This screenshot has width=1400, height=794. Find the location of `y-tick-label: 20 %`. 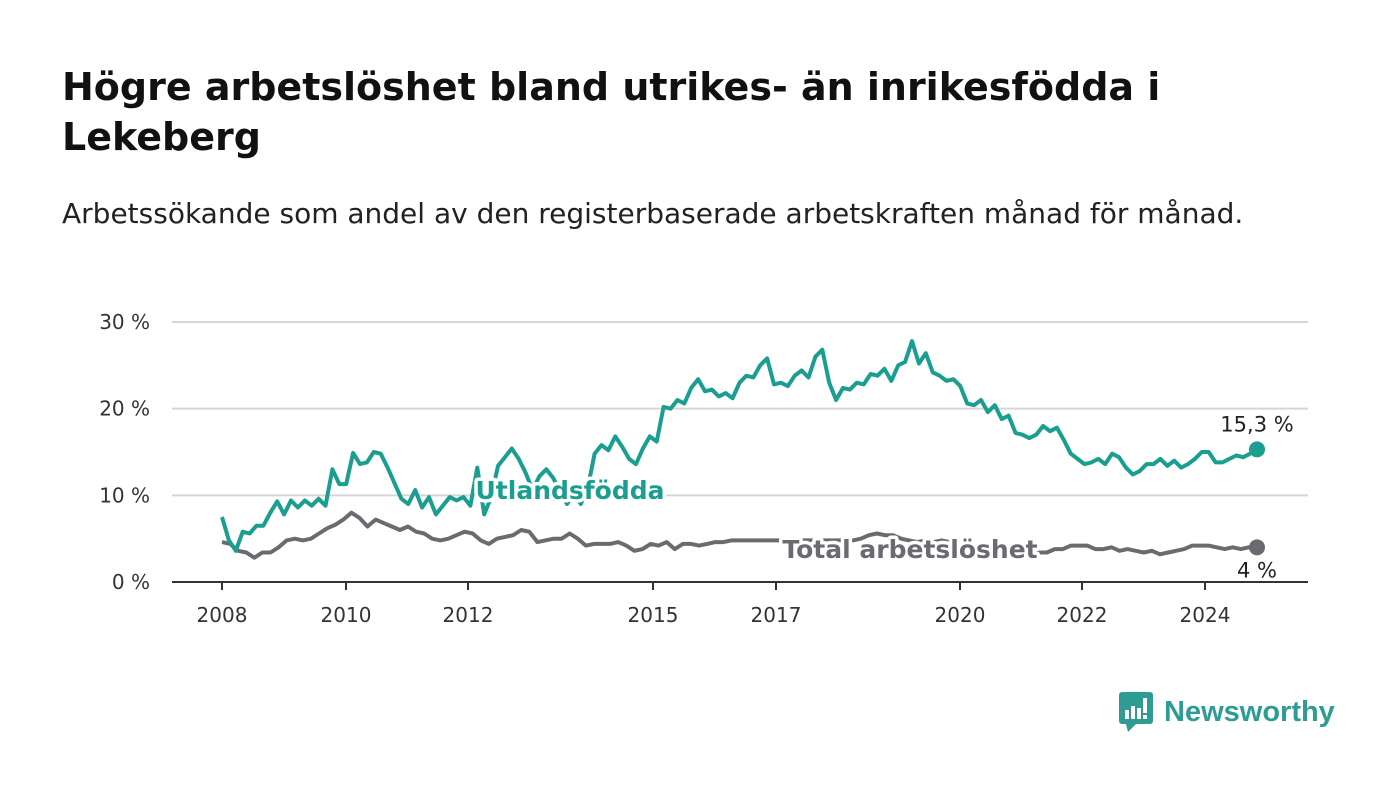

y-tick-label: 20 % is located at coordinates (124, 409).